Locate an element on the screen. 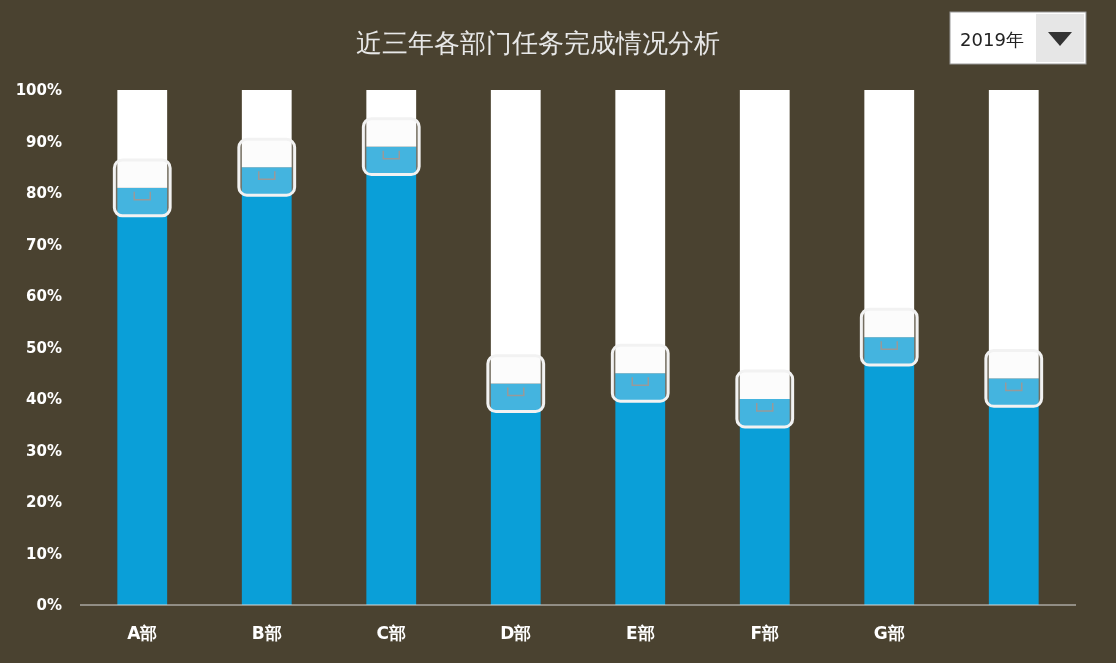 Image resolution: width=1116 pixels, height=663 pixels. x-tick-label: F部 is located at coordinates (765, 633).